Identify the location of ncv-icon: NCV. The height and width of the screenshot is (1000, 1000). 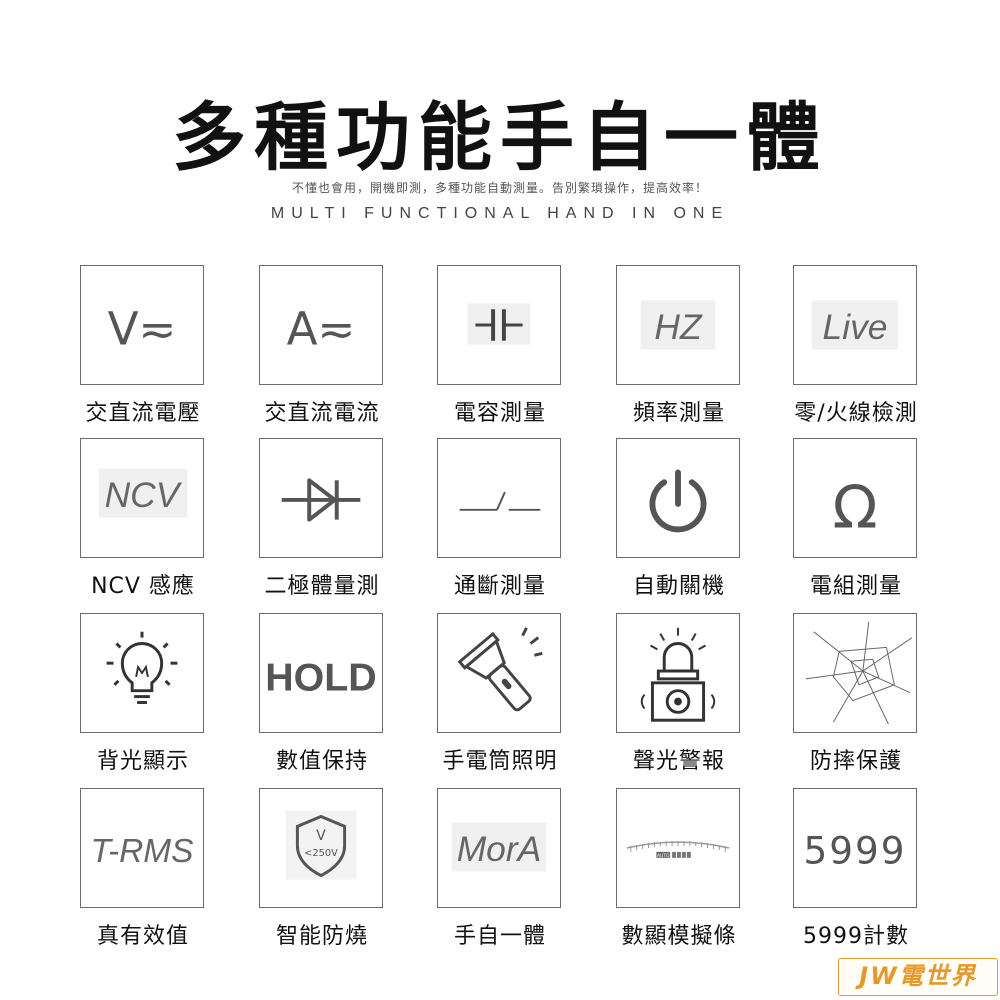
(142, 498).